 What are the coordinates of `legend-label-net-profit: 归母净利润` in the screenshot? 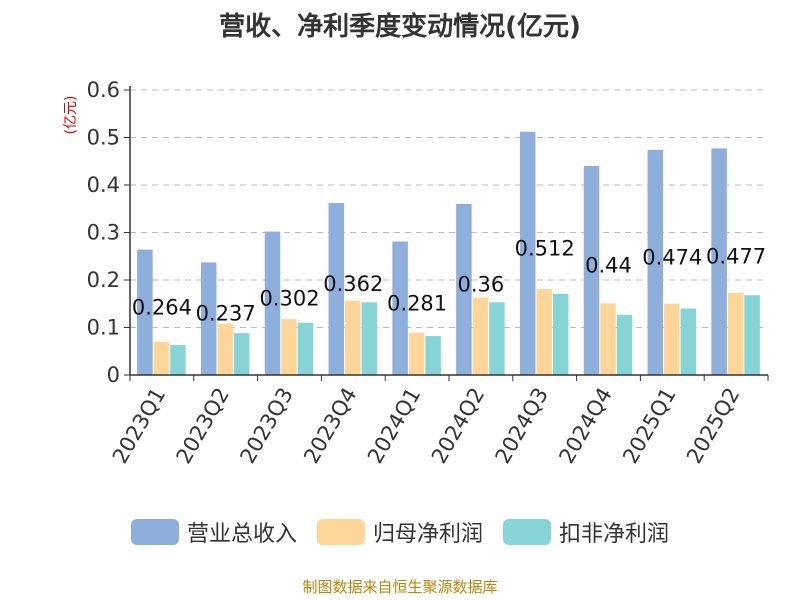 It's located at (427, 534).